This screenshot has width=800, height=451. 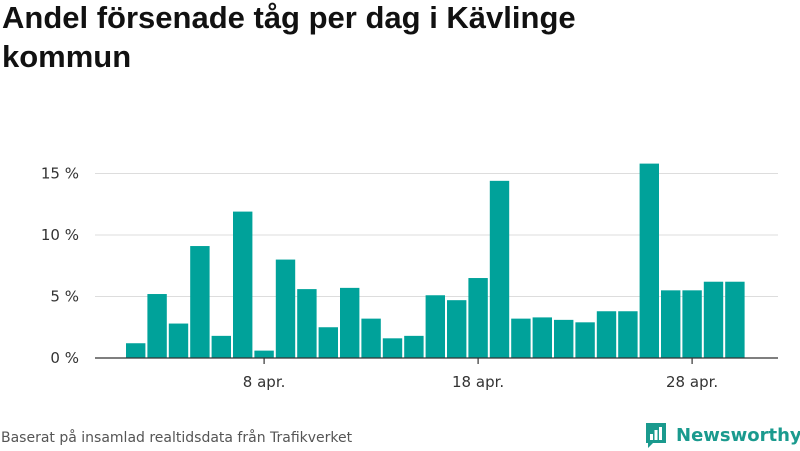 I want to click on brand-name: Newsworthy, so click(x=738, y=435).